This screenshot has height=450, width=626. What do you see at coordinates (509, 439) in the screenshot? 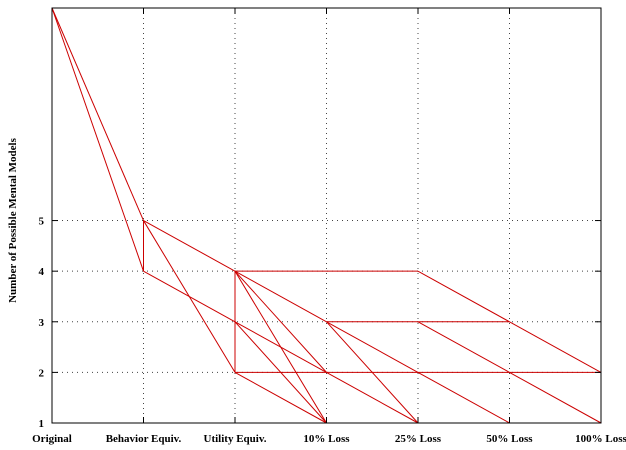
I see `x-tick-label: 50% Loss` at bounding box center [509, 439].